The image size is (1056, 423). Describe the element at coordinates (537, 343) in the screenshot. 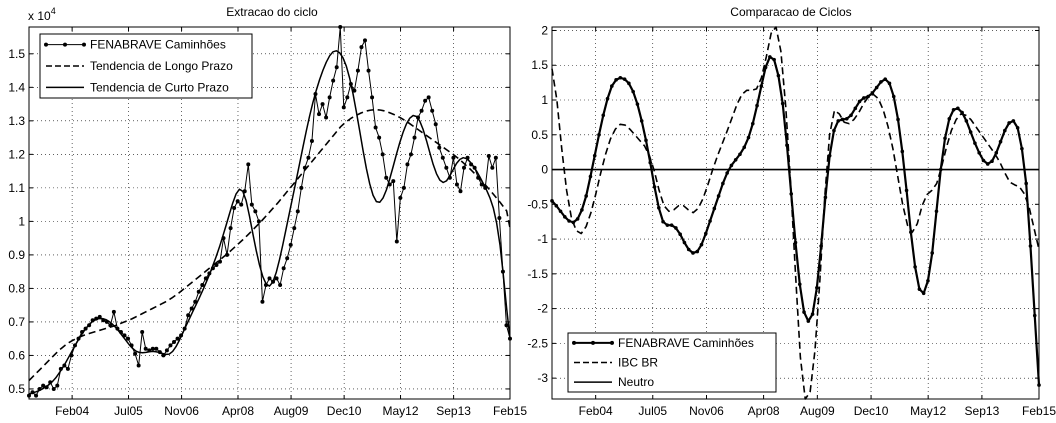

I see `y-tick-label: -2.5` at that location.